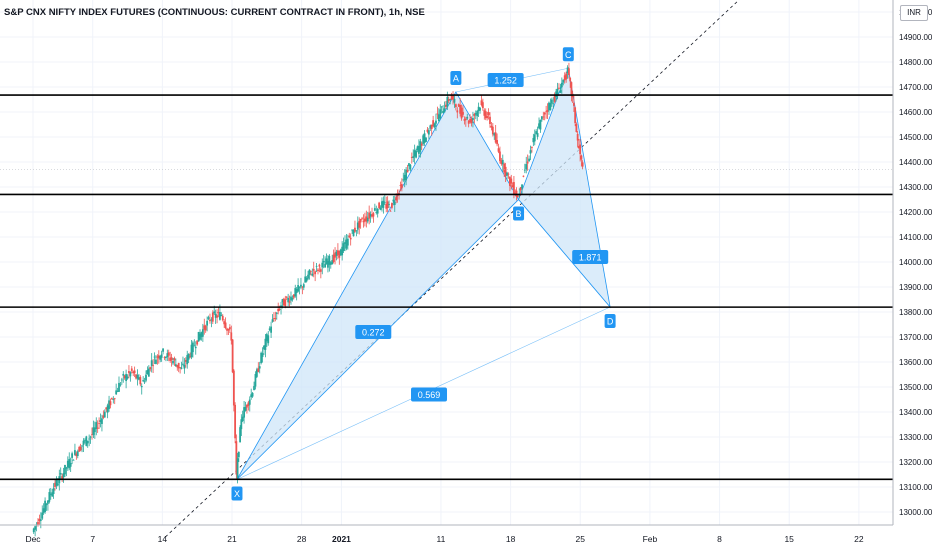  Describe the element at coordinates (912, 275) in the screenshot. I see `y-axis-panel` at that location.